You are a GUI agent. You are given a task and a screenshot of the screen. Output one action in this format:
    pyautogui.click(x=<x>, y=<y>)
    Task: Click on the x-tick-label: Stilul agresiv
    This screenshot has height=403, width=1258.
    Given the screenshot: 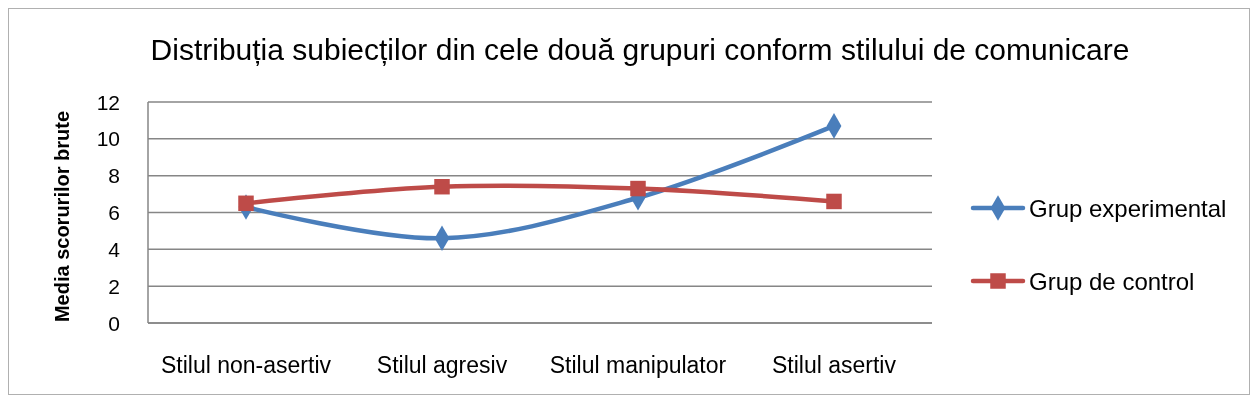 What is the action you would take?
    pyautogui.click(x=442, y=365)
    